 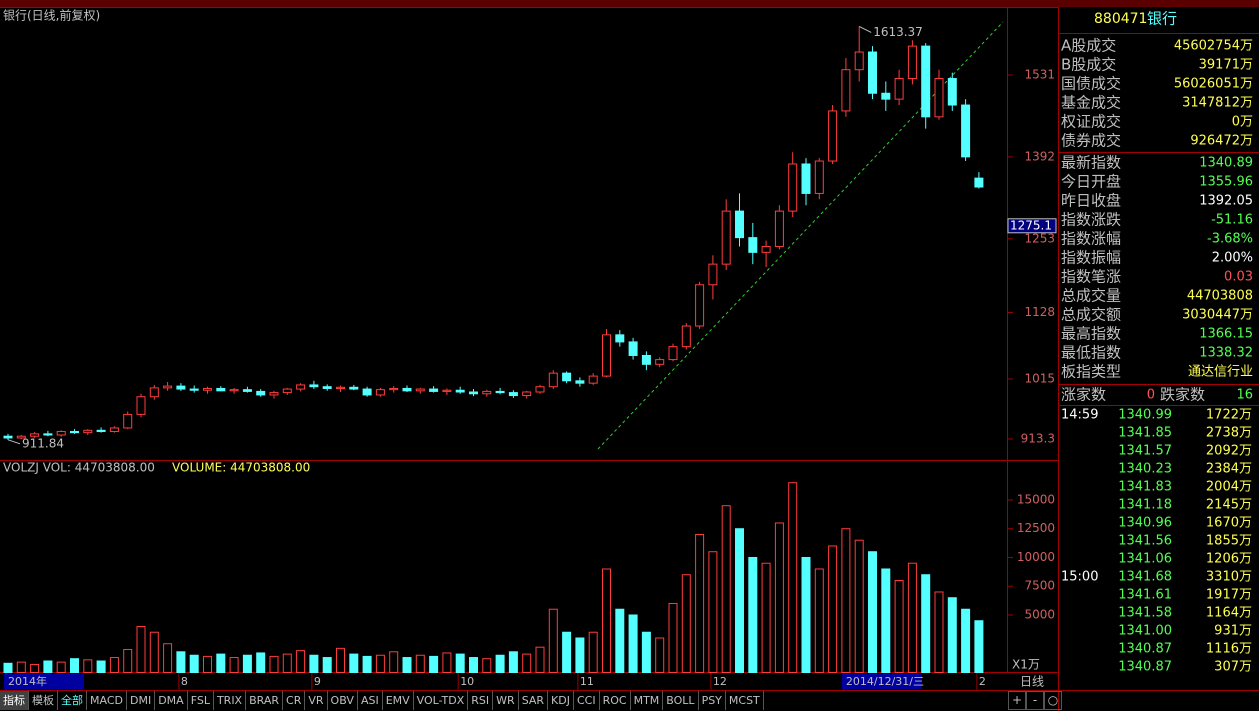 I want to click on control-button: +, so click(x=1017, y=700).